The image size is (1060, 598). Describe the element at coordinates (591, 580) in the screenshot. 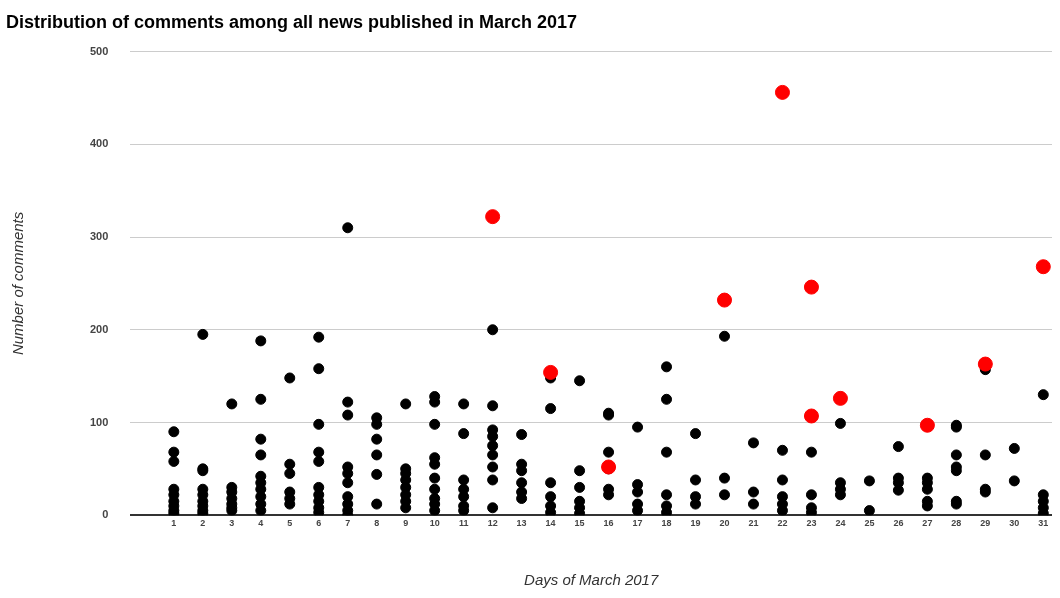

I see `x-axis-title: Days of March 2017` at that location.